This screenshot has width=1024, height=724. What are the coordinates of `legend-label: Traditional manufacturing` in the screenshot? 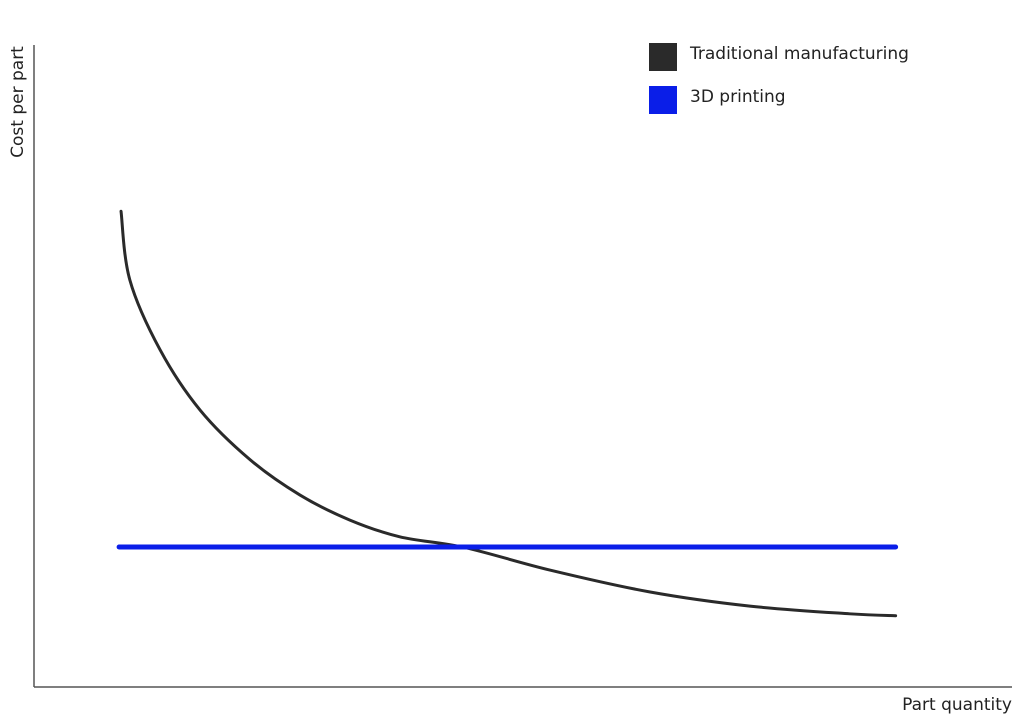 It's located at (799, 54).